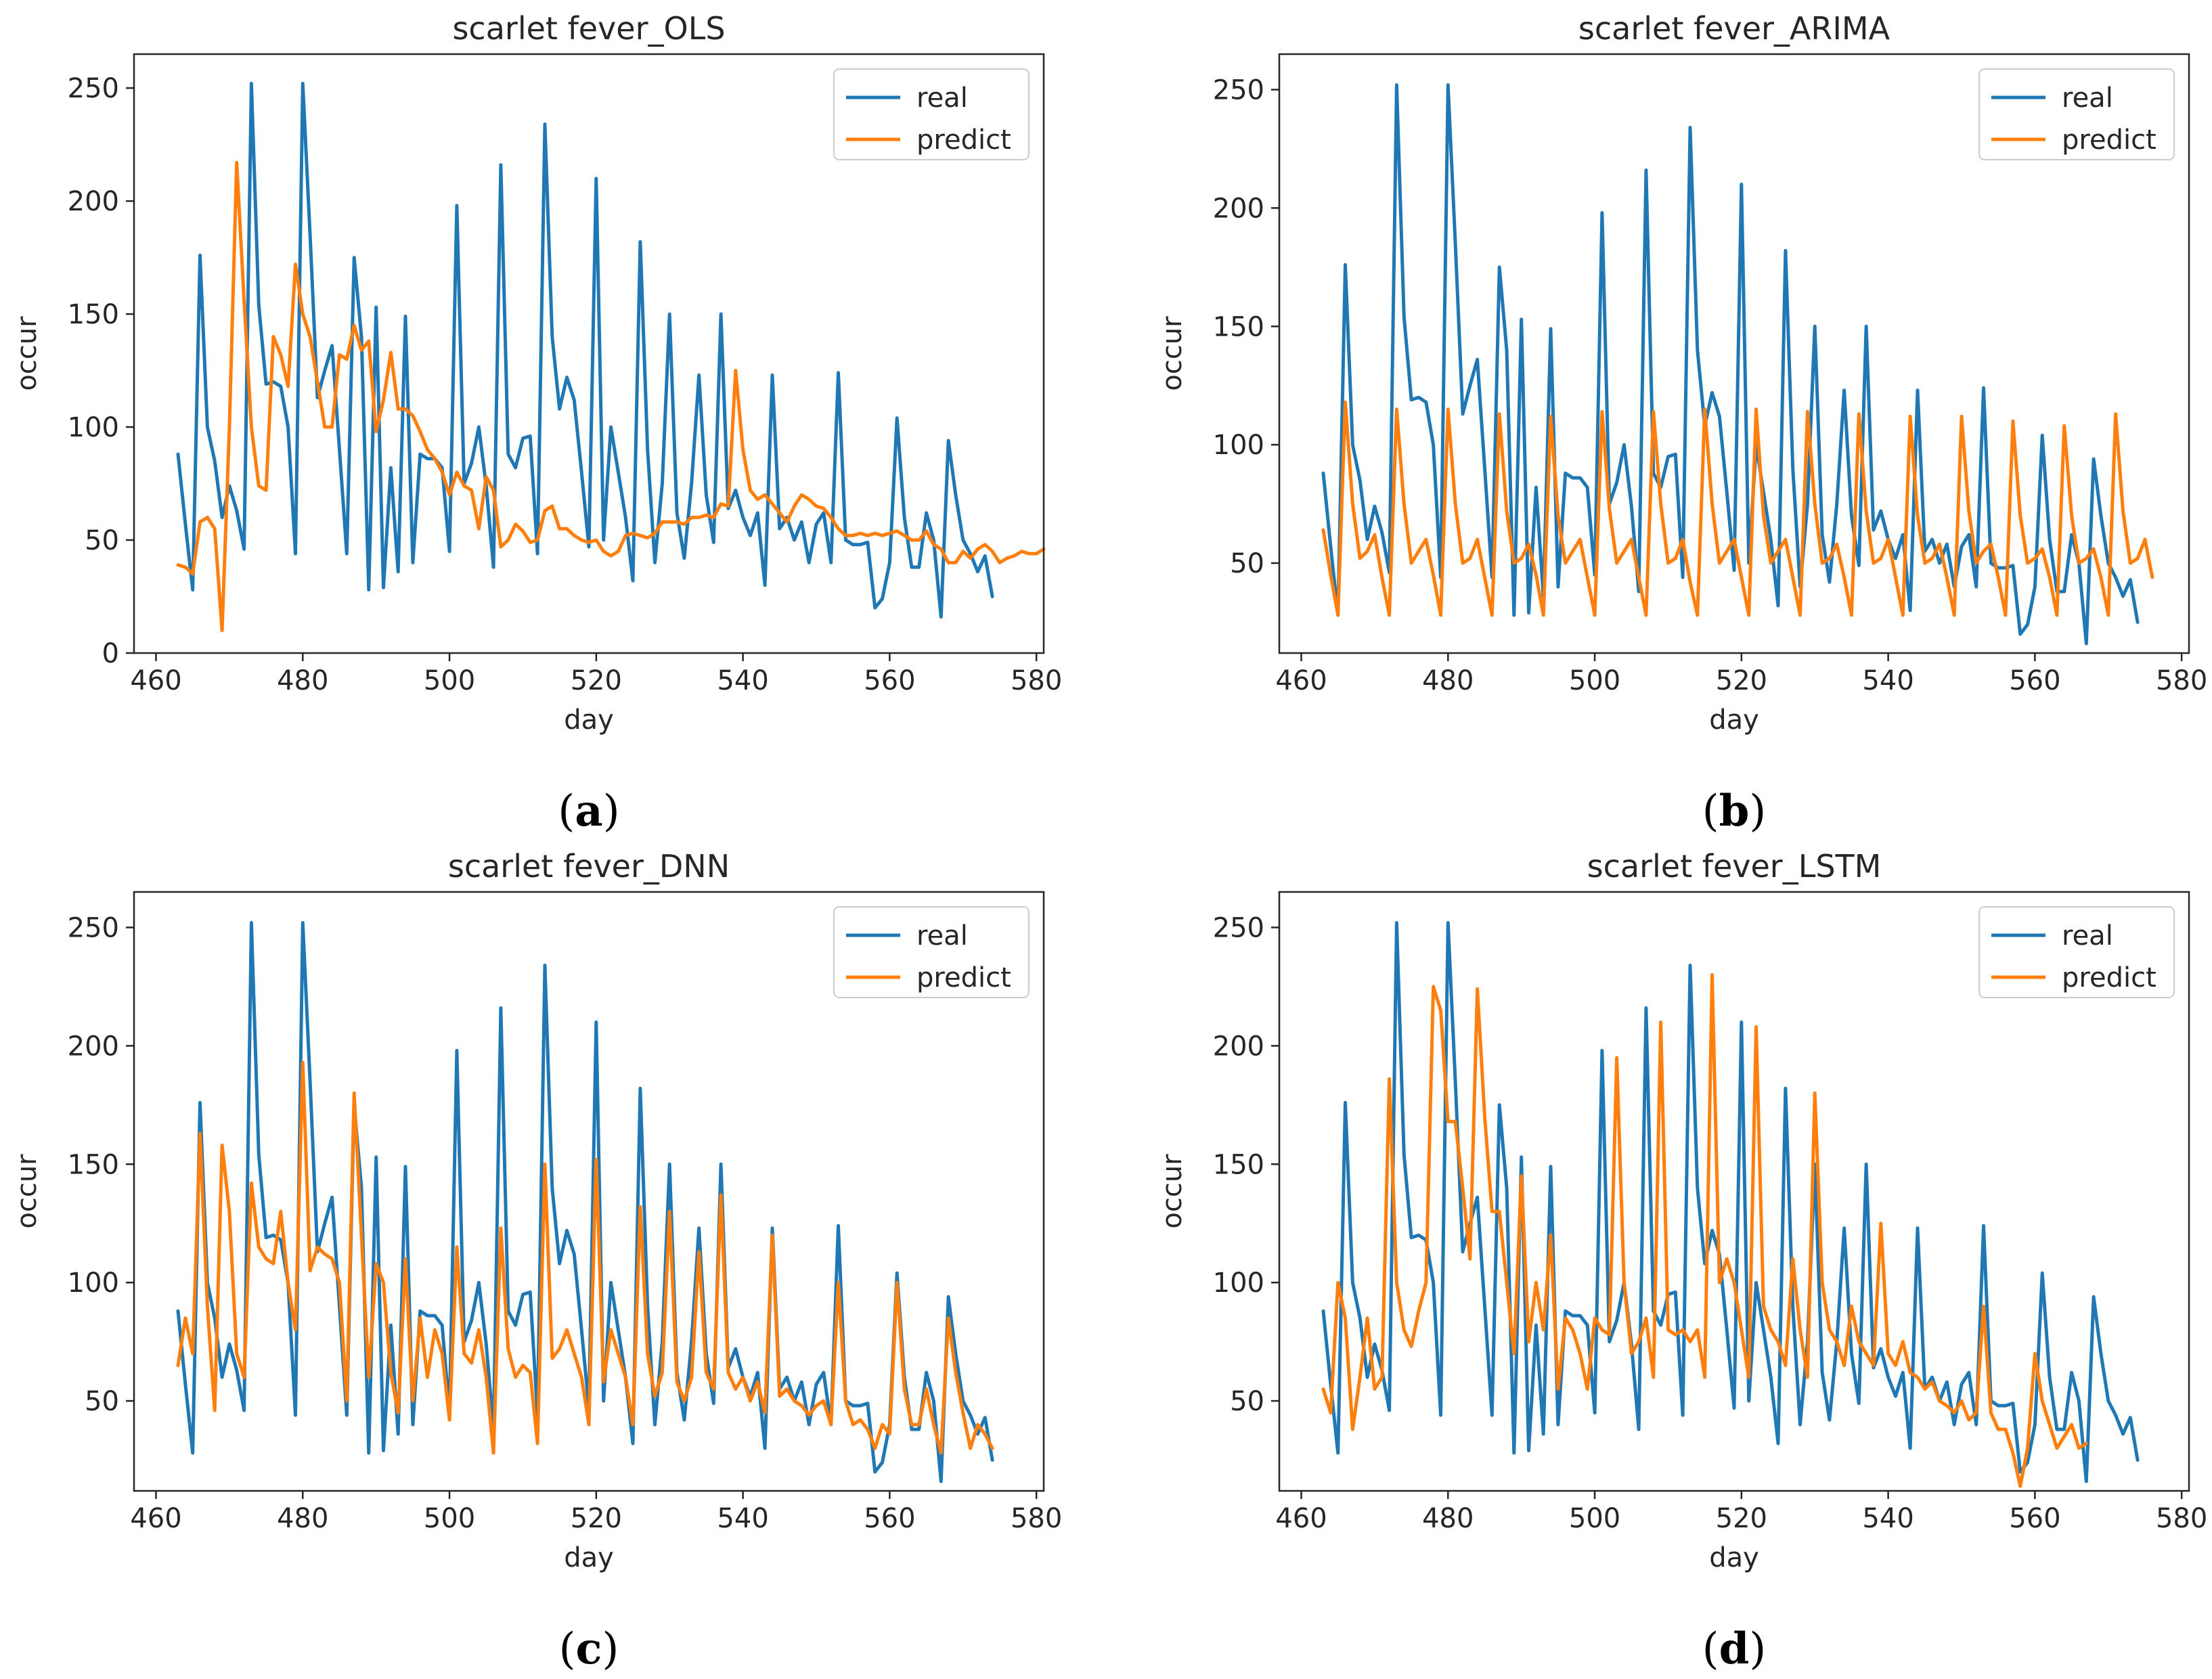  I want to click on chart-title: scarlet fever_DNN, so click(589, 866).